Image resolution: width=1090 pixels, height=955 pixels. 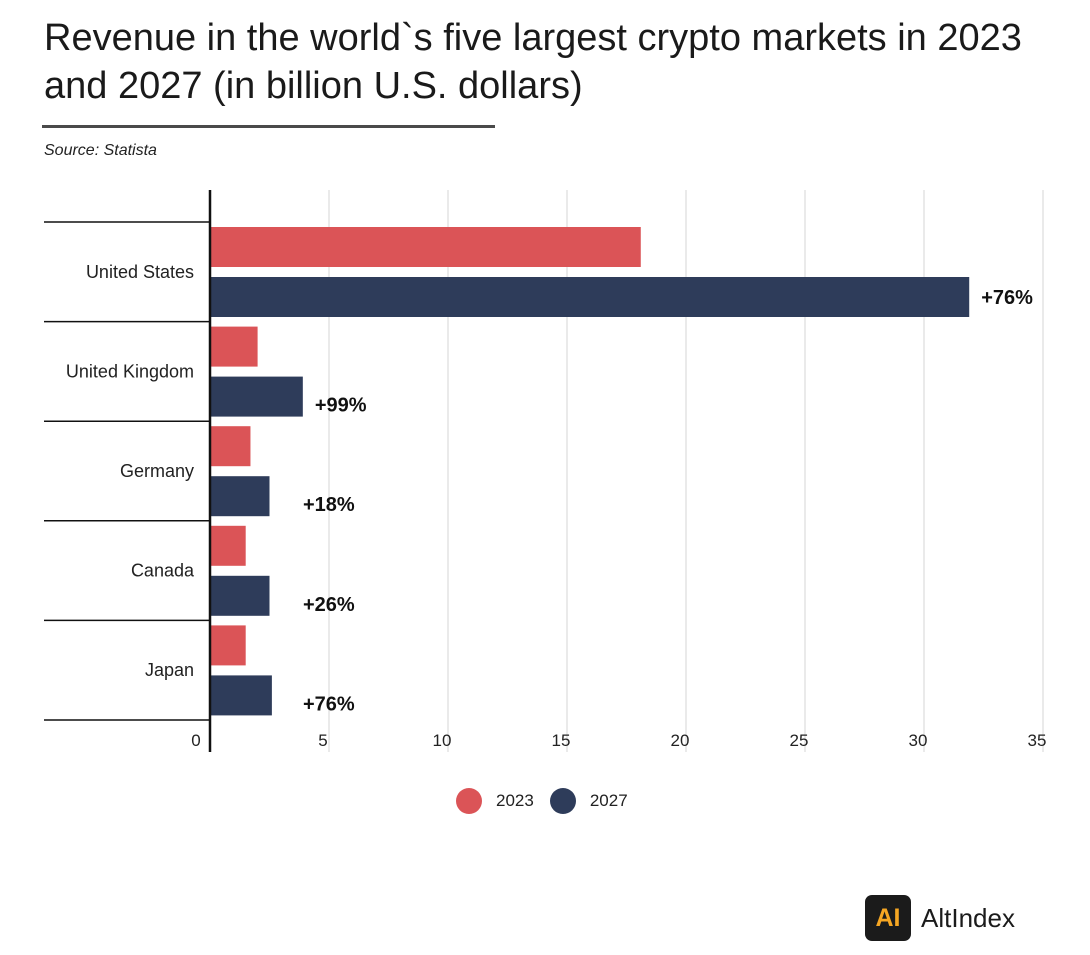 I want to click on x-tick-label-30: 30, so click(x=918, y=740).